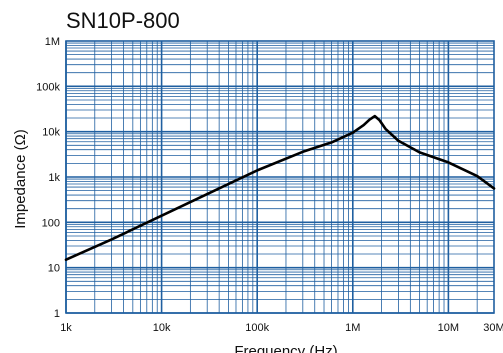  Describe the element at coordinates (257, 328) in the screenshot. I see `x-tick-label: 100k` at that location.